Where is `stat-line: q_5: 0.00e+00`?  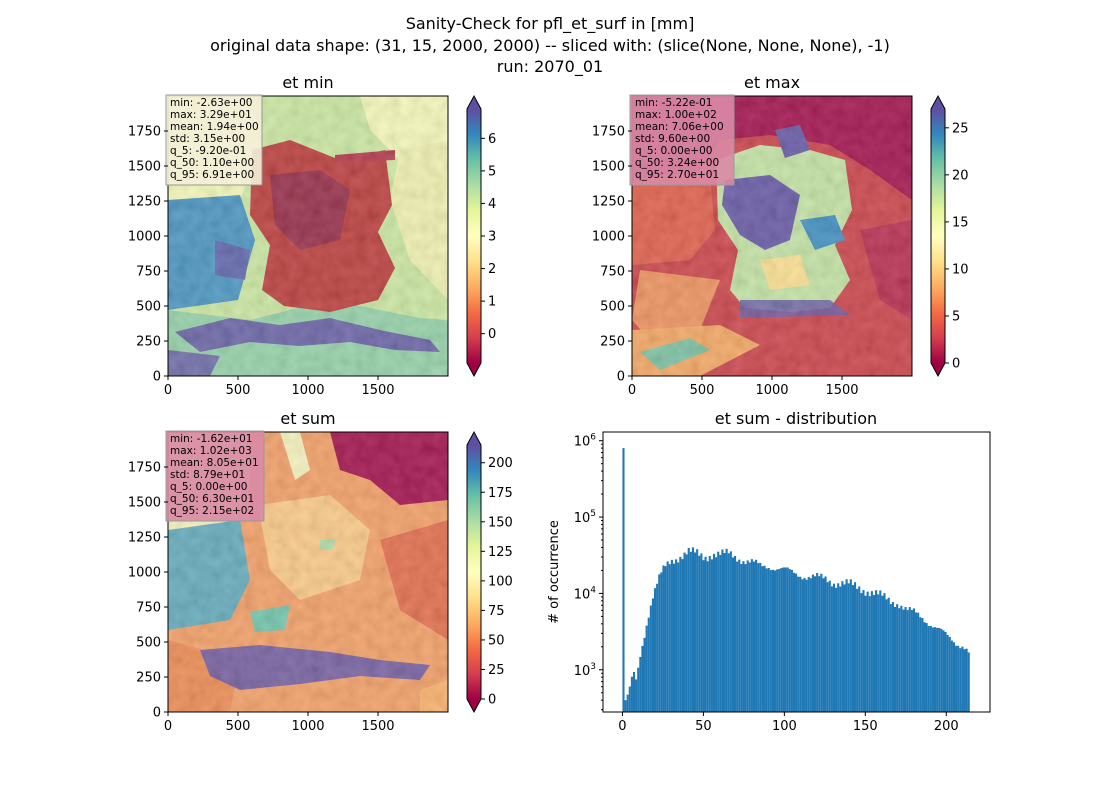
stat-line: q_5: 0.00e+00 is located at coordinates (673, 151).